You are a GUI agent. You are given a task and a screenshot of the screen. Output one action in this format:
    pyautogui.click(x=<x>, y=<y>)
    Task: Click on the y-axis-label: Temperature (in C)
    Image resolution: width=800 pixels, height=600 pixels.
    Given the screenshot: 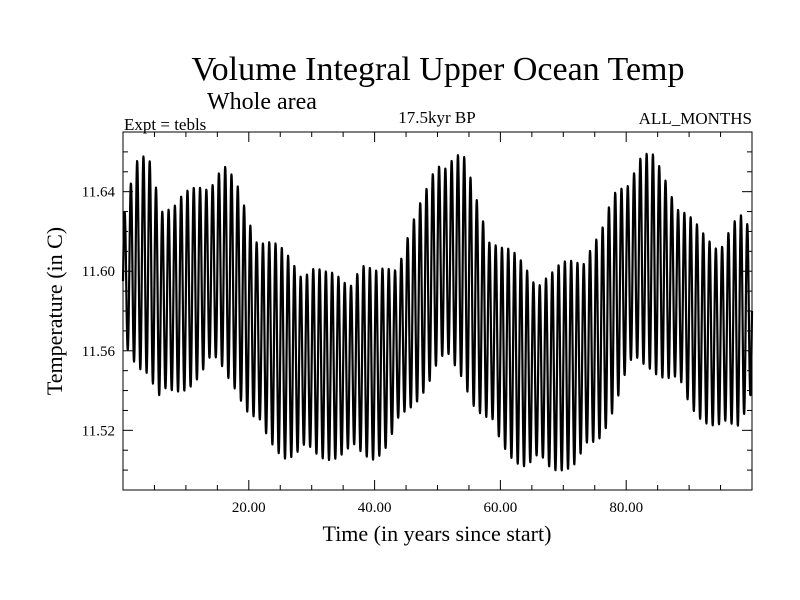 What is the action you would take?
    pyautogui.click(x=54, y=311)
    